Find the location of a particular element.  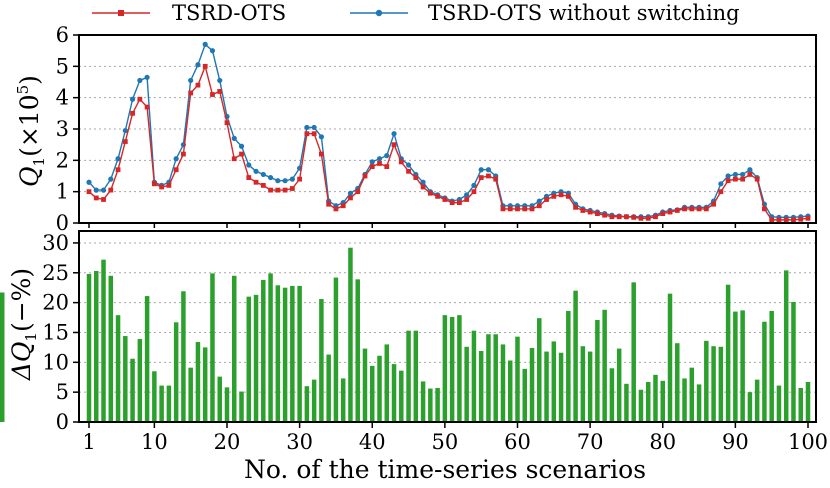

bottom-xtick-label-60: 60 is located at coordinates (517, 442).